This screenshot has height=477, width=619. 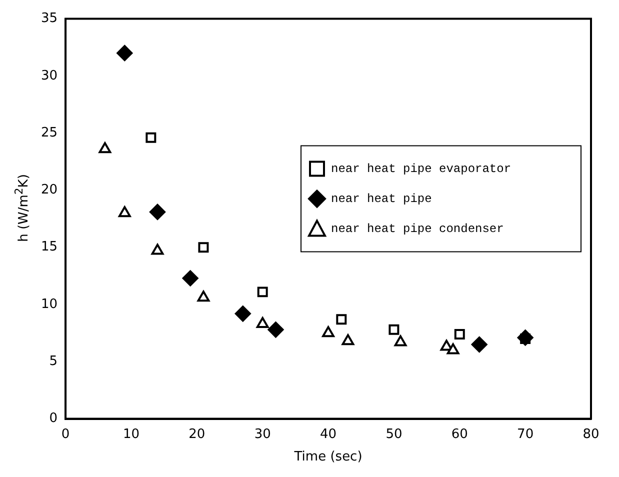 I want to click on x-tick-label: 60, so click(x=459, y=434).